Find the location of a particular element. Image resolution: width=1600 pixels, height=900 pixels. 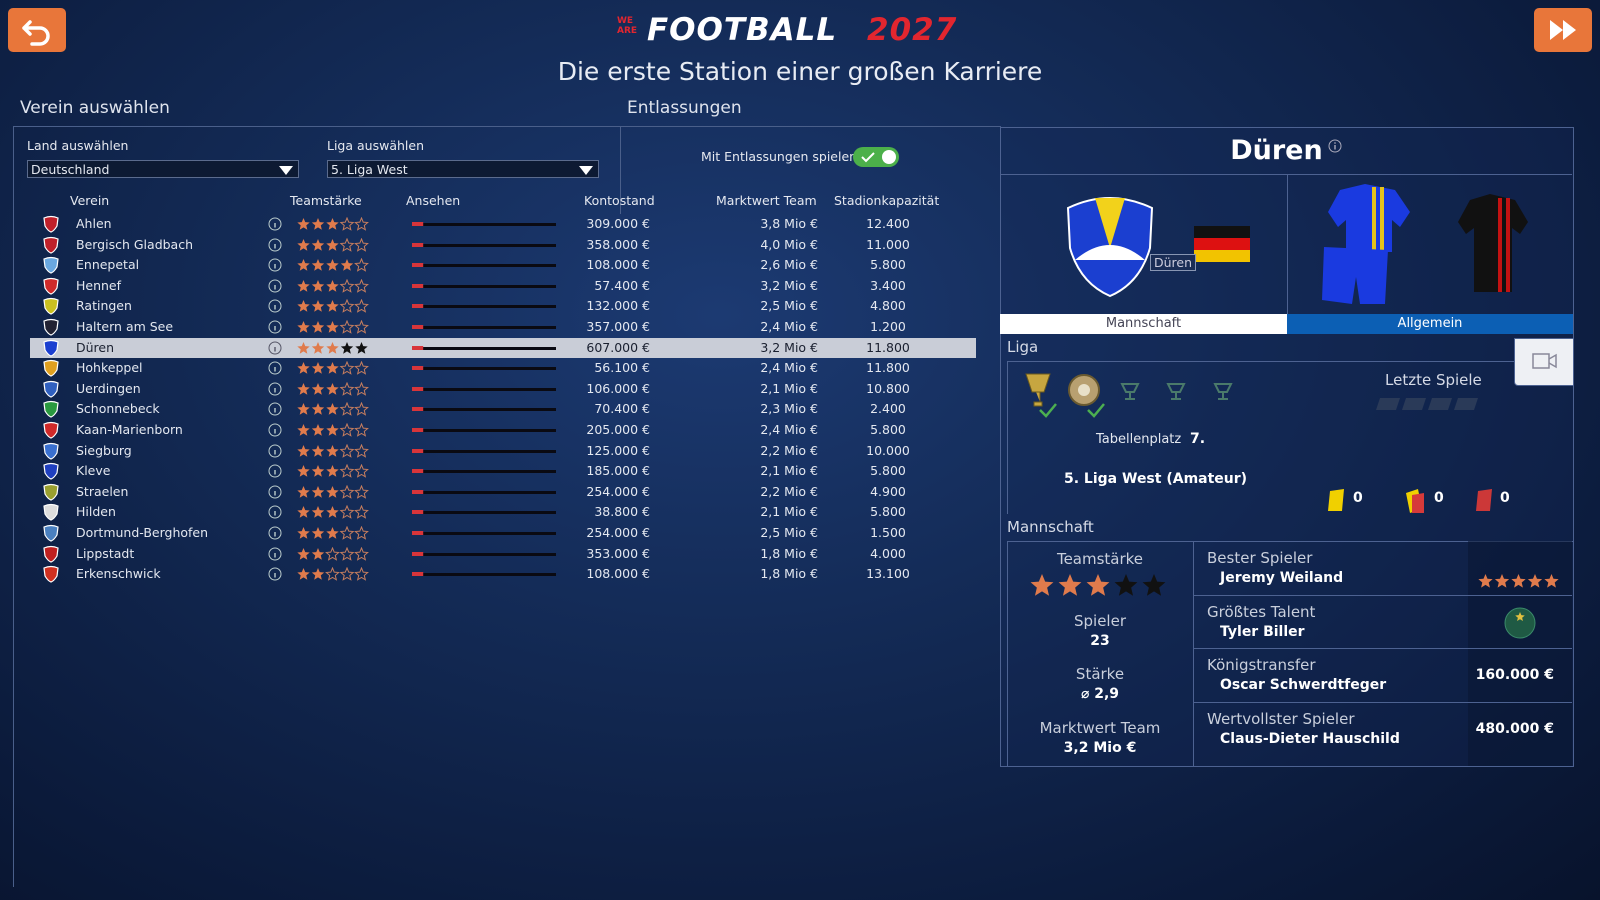

stadium: 10.000 is located at coordinates (888, 450).